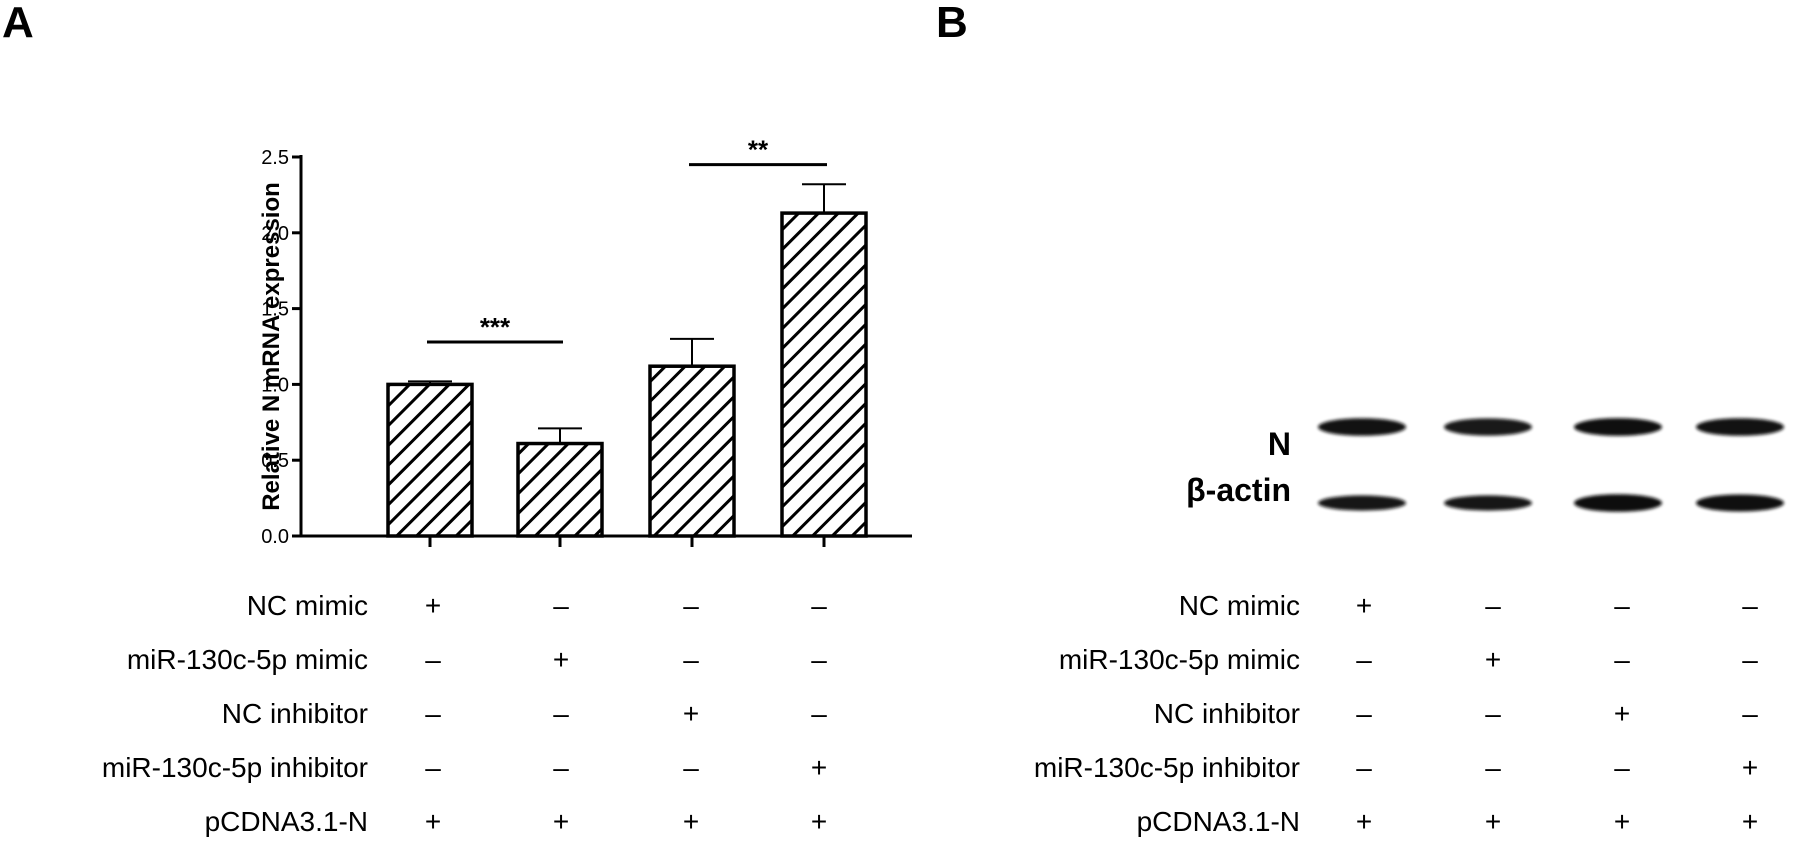 The height and width of the screenshot is (859, 1798). I want to click on y-tick-label: 1.5, so click(275, 310).